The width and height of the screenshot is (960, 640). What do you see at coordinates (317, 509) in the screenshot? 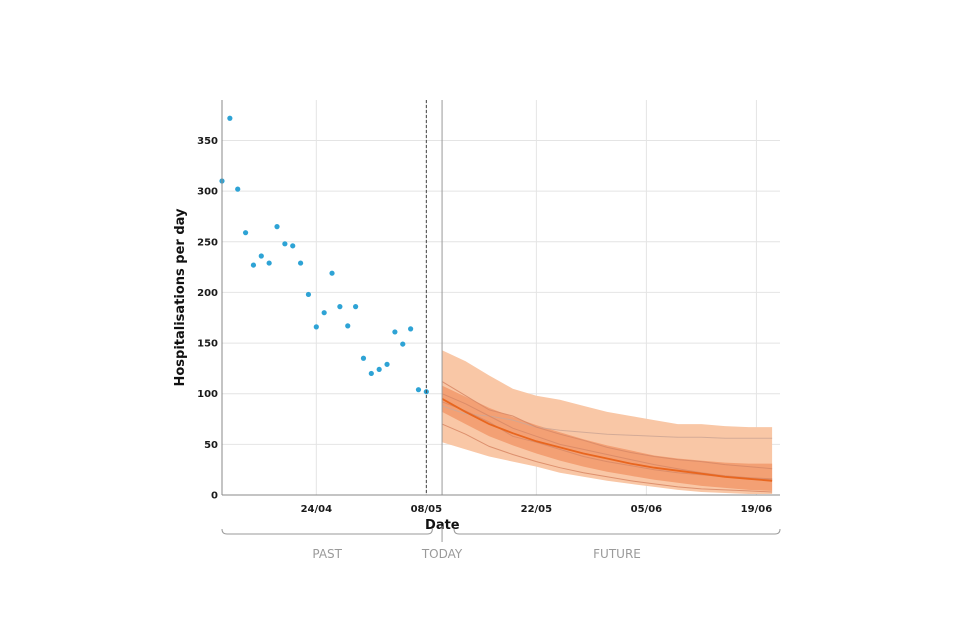
I see `x-tick-label: 24/04` at bounding box center [317, 509].